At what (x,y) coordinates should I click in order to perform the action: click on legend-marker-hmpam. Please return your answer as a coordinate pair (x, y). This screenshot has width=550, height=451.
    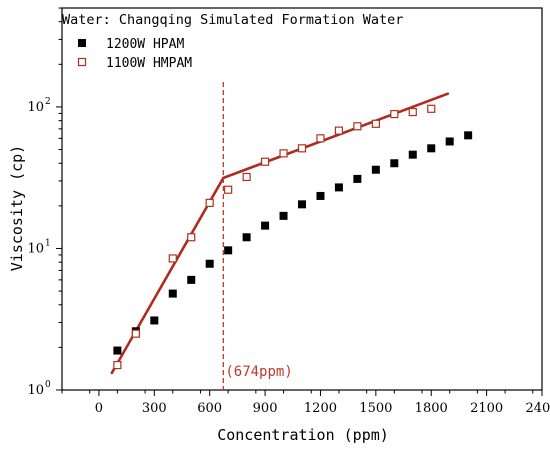
    Looking at the image, I should click on (82, 62).